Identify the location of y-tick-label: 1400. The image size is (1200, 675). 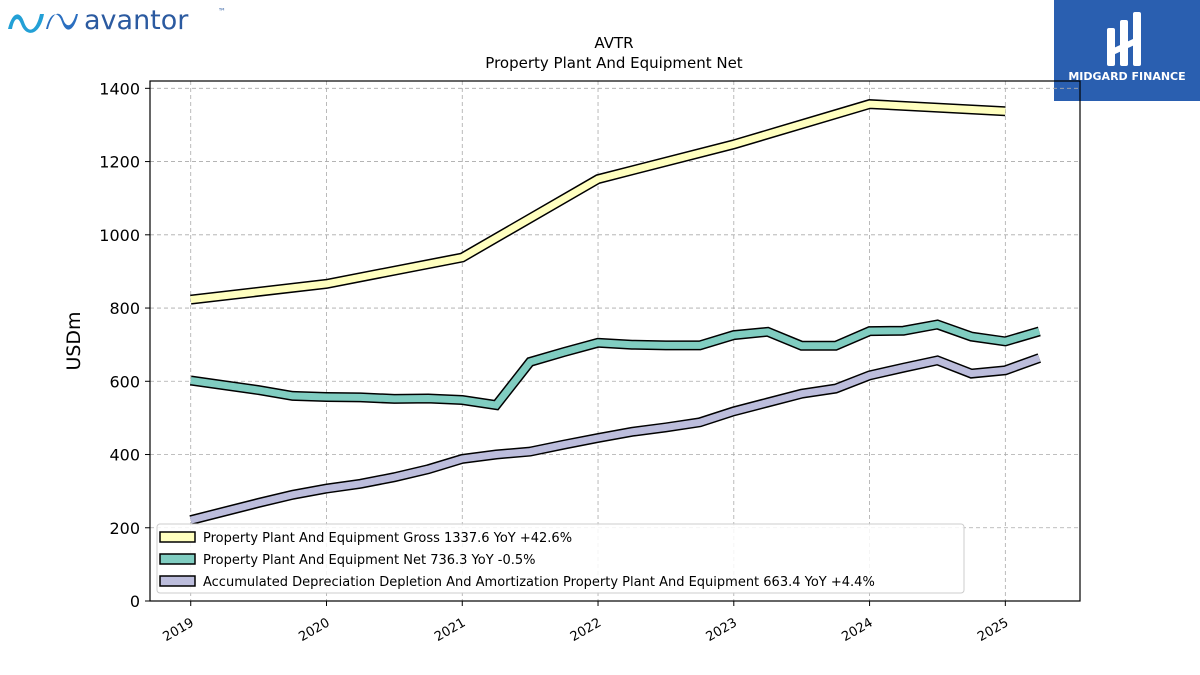
(119, 88).